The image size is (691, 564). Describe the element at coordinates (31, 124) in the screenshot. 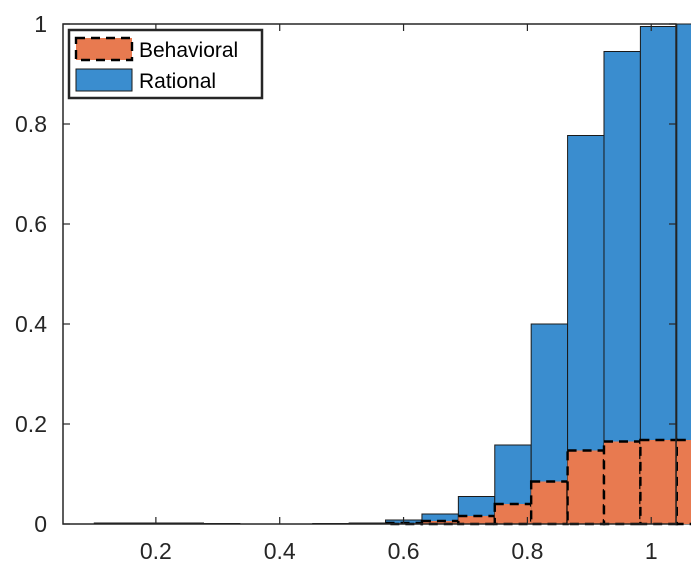

I see `y-tick-label: 0.8` at that location.